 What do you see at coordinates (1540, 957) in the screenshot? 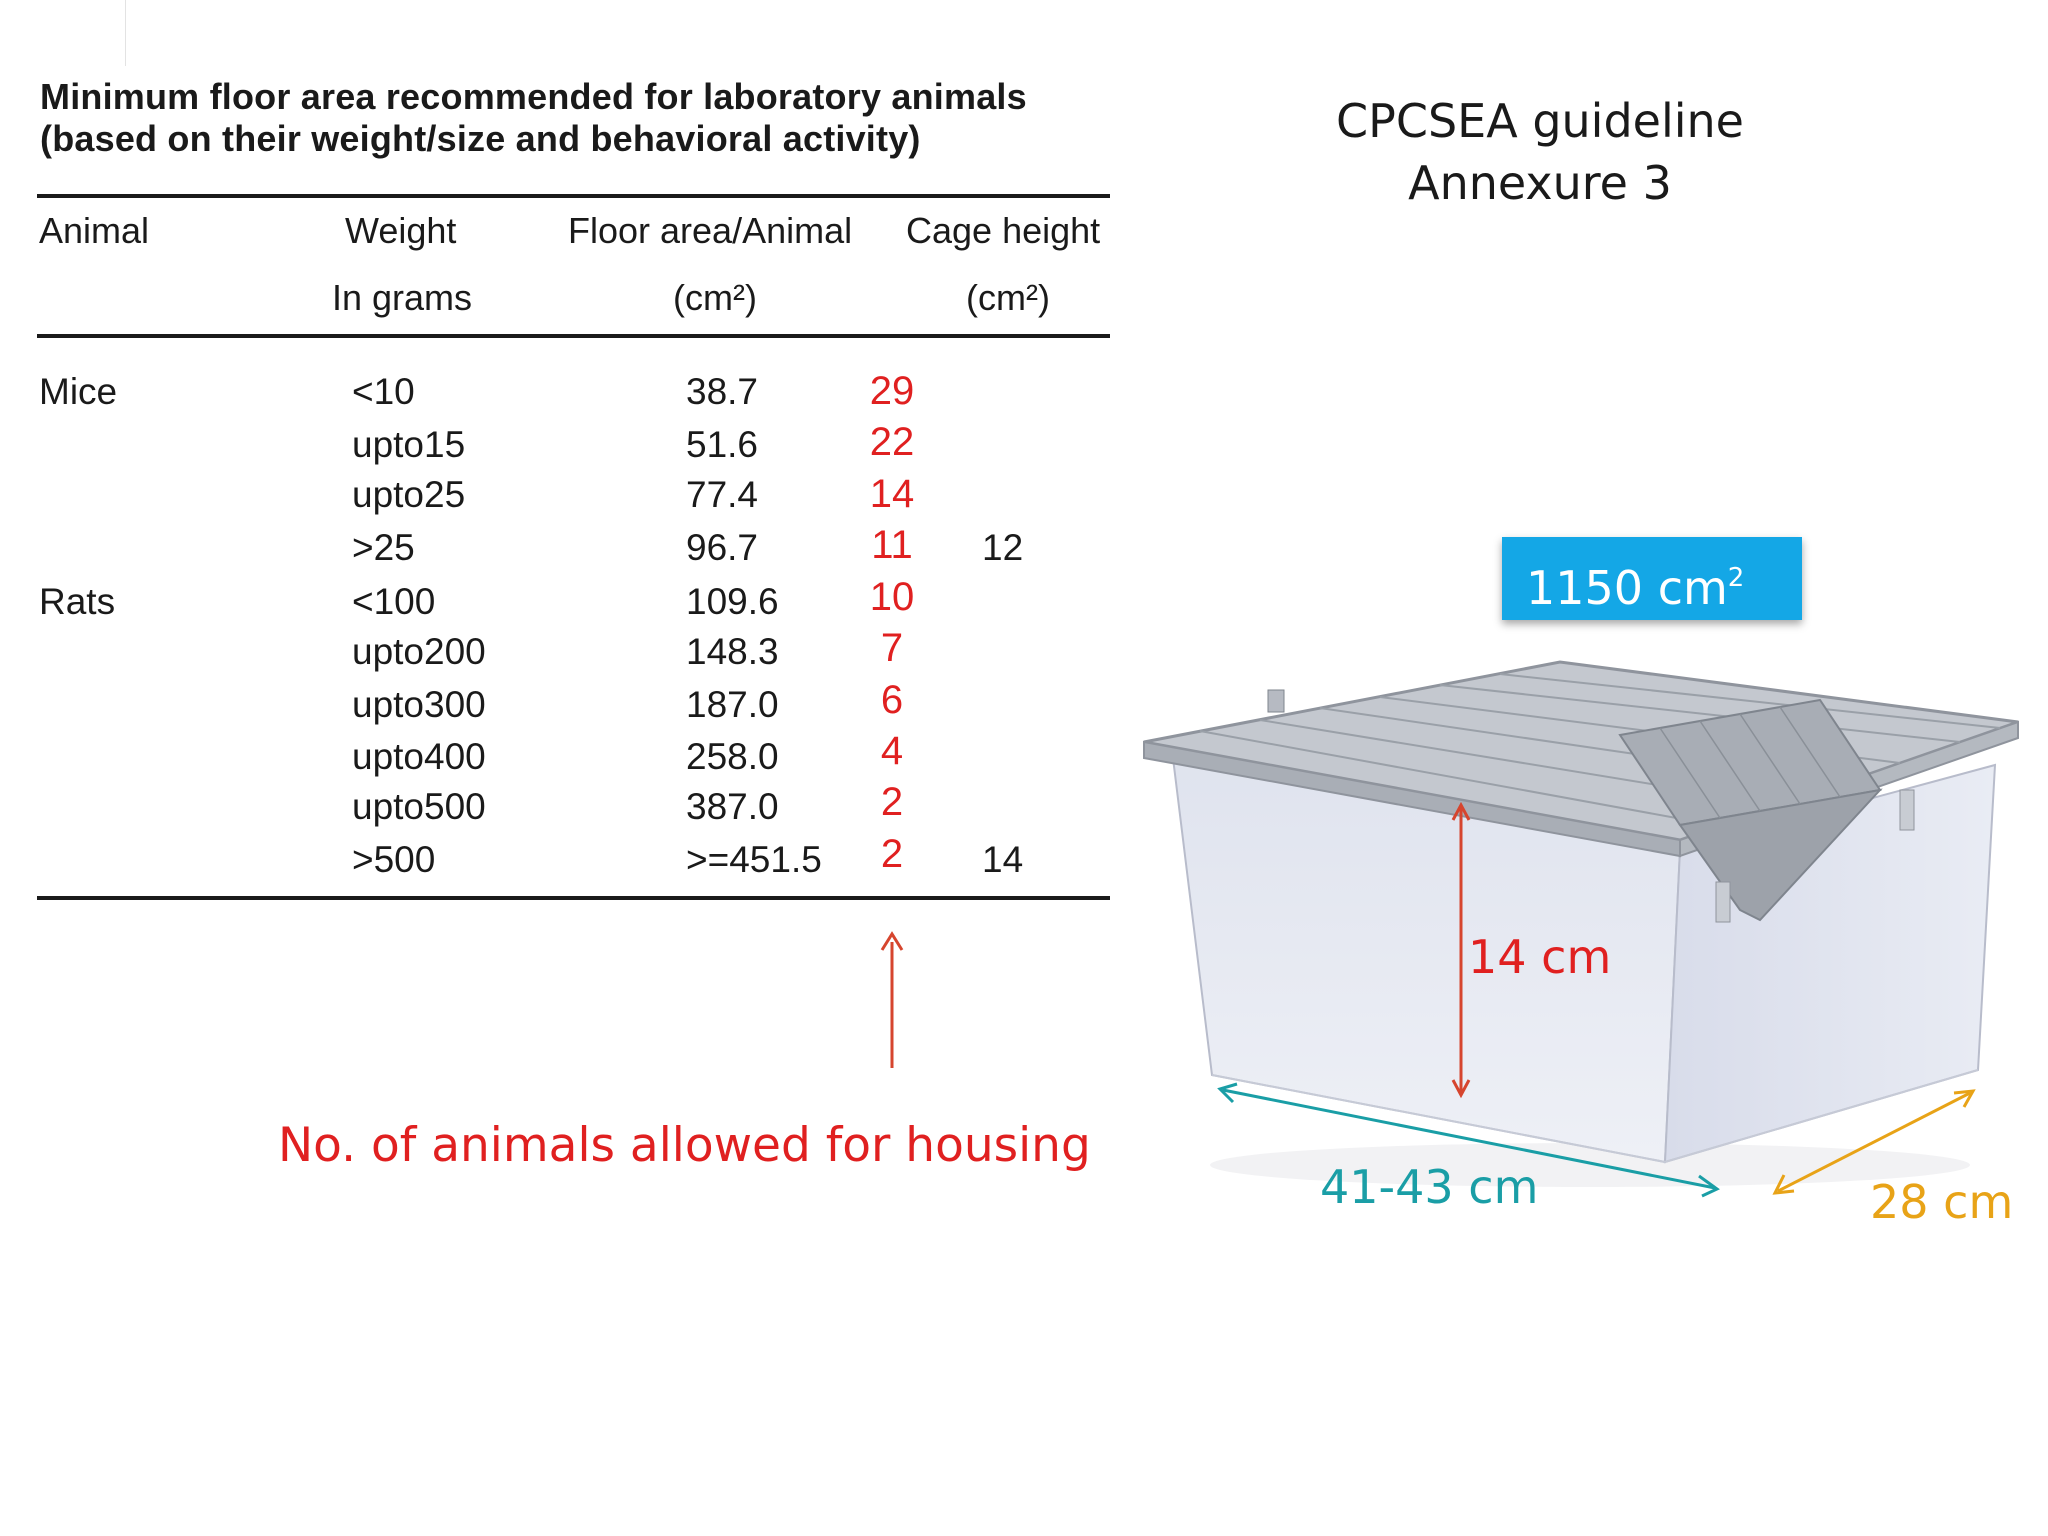
I see `height-dimension-label: 14 cm` at bounding box center [1540, 957].